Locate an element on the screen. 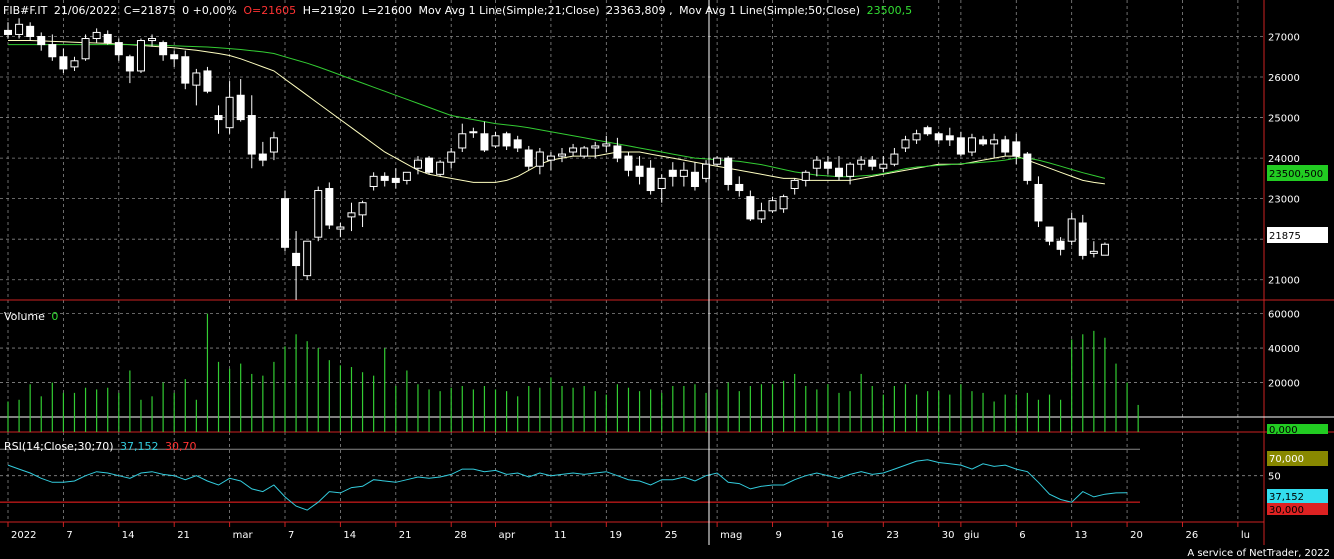 Image resolution: width=1334 pixels, height=559 pixels. volume-legend: Volume 0 is located at coordinates (31, 316).